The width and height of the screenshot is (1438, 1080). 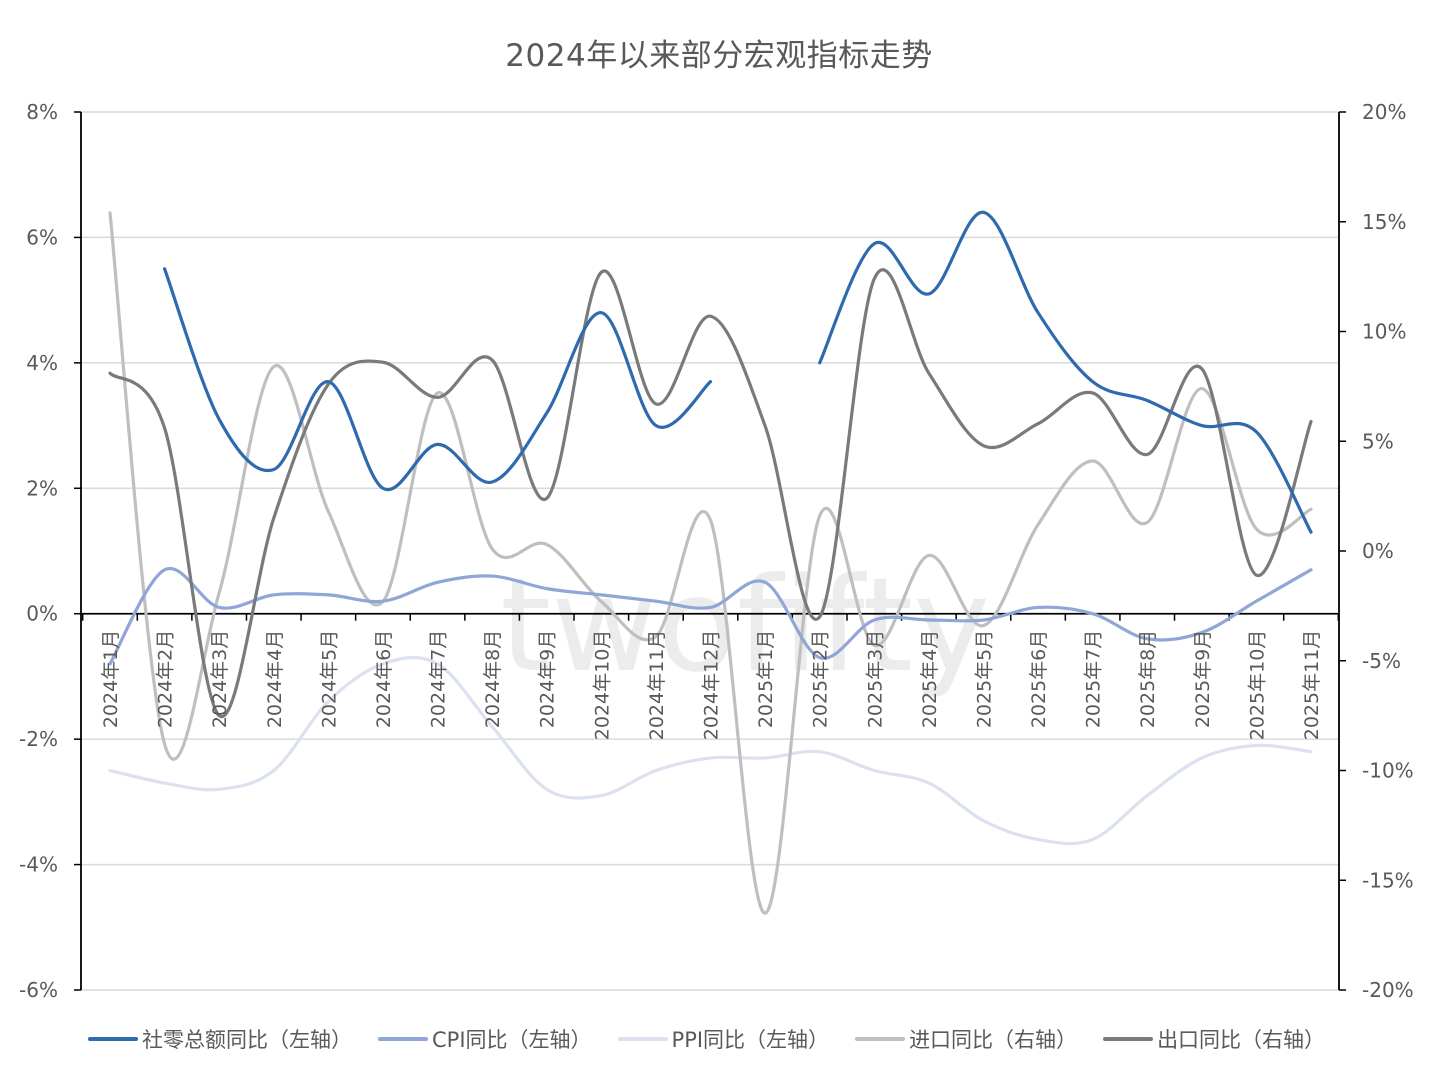 I want to click on x-tick-label: 2025年3月, so click(x=875, y=679).